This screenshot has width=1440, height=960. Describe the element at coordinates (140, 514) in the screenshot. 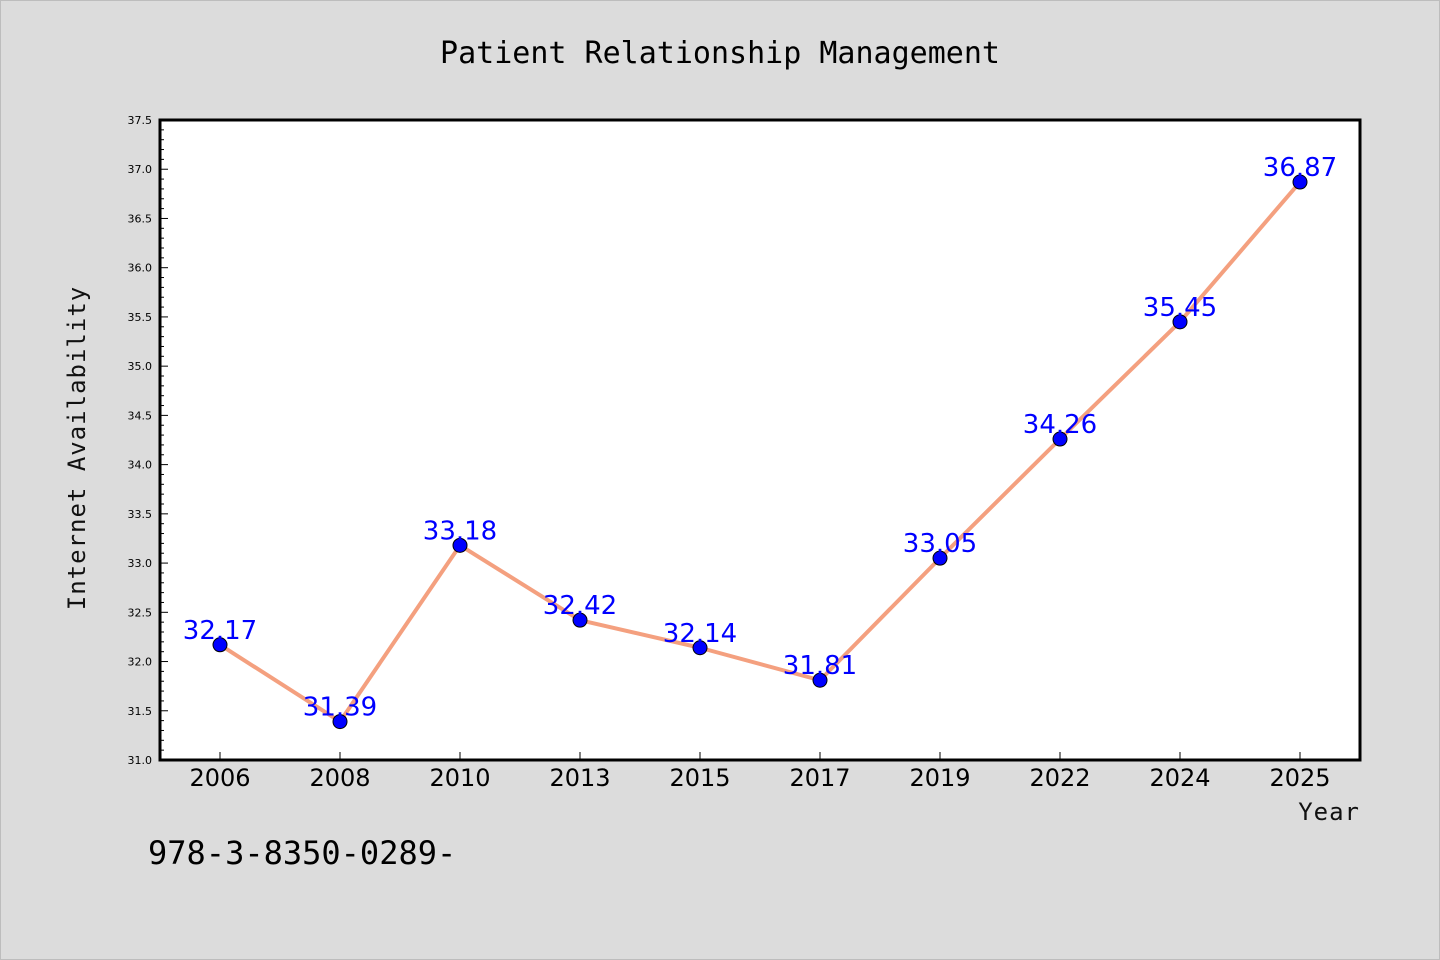

I see `y-tick-label: 33.5` at that location.